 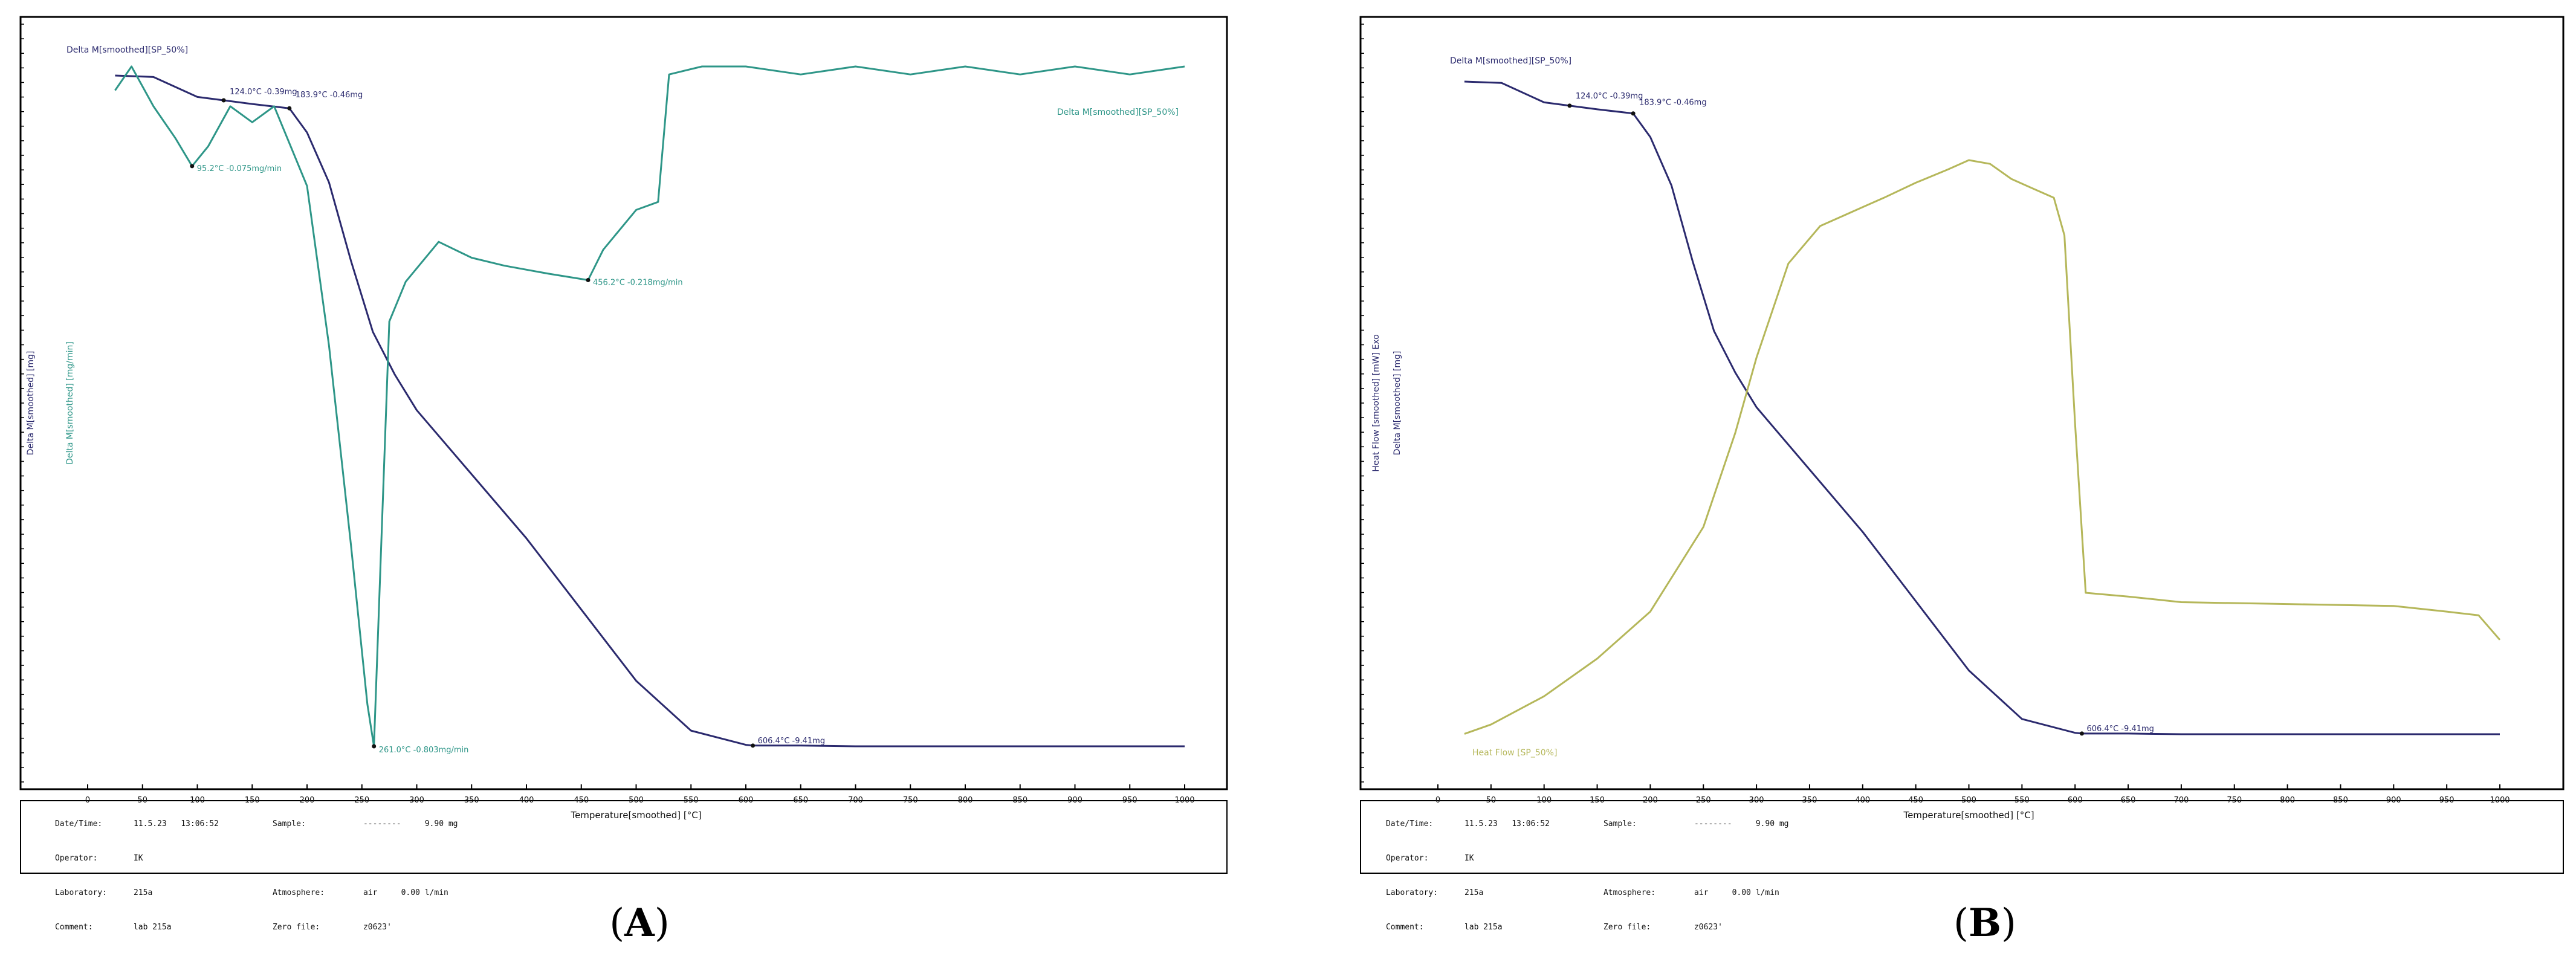 What do you see at coordinates (2393, 800) in the screenshot?
I see `x-tick-label: 900` at bounding box center [2393, 800].